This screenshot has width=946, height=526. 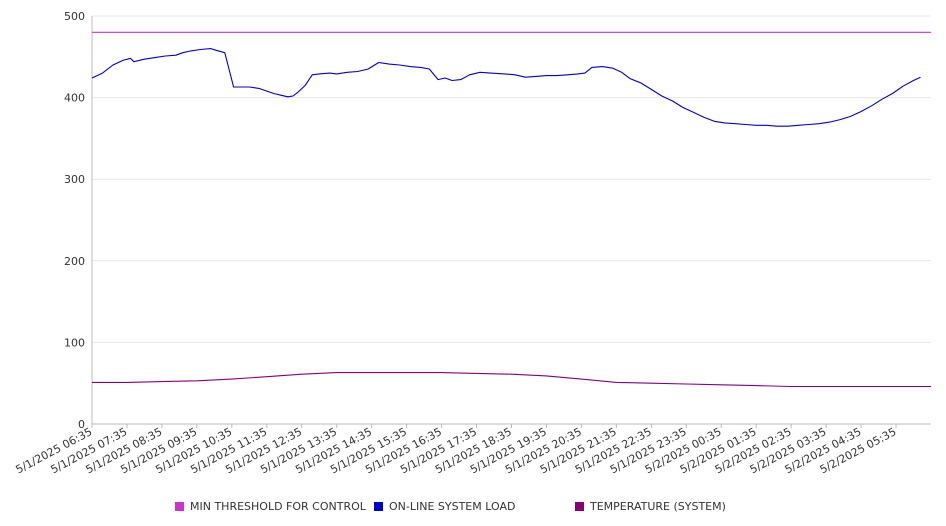 What do you see at coordinates (81, 424) in the screenshot?
I see `y-tick-label: 0` at bounding box center [81, 424].